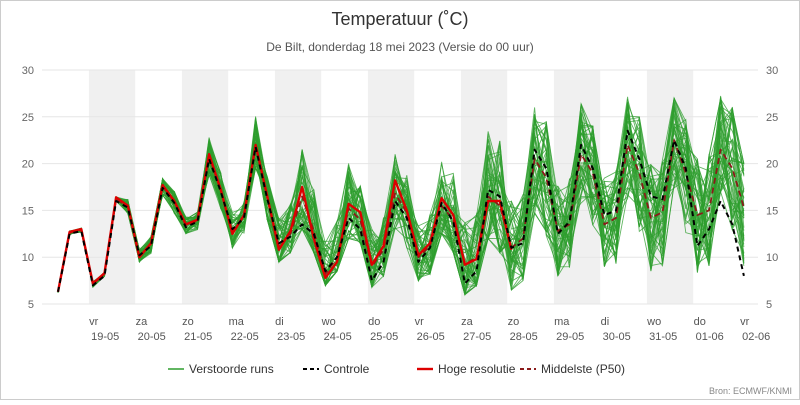 This screenshot has width=800, height=405. What do you see at coordinates (772, 258) in the screenshot?
I see `y-tick-label-right: 10` at bounding box center [772, 258].